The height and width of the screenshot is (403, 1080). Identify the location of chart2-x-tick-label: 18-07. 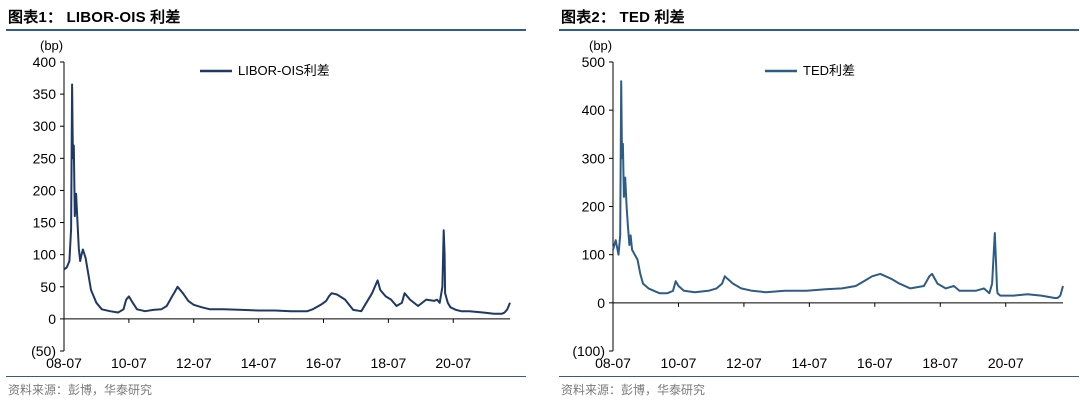
(940, 363).